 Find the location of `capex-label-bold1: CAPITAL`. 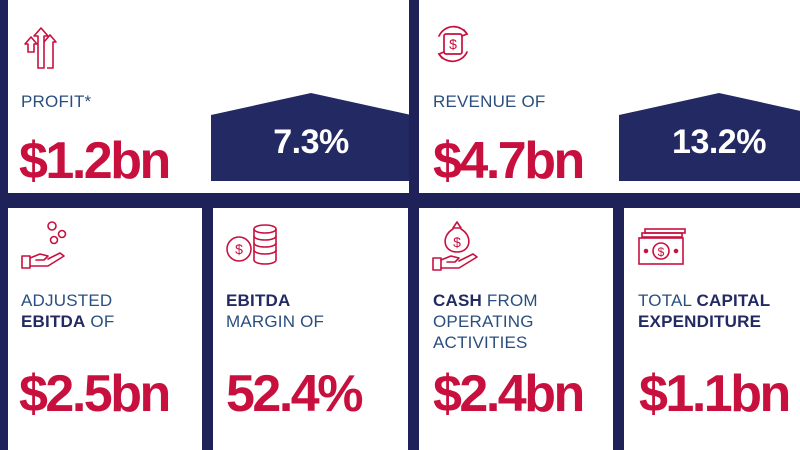

capex-label-bold1: CAPITAL is located at coordinates (733, 300).